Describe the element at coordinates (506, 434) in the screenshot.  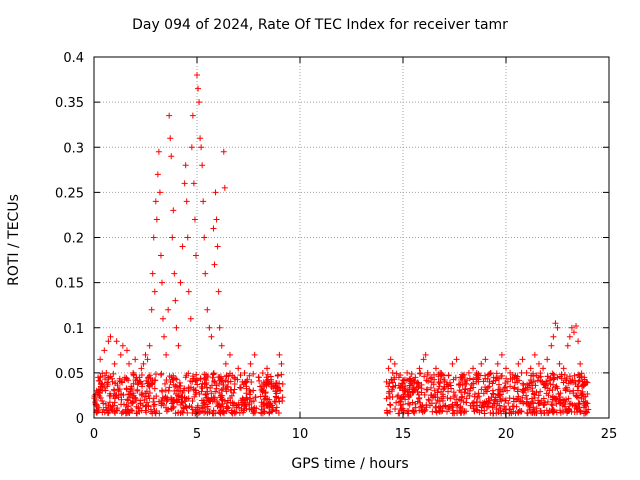
I see `x-tick-label: 20` at that location.